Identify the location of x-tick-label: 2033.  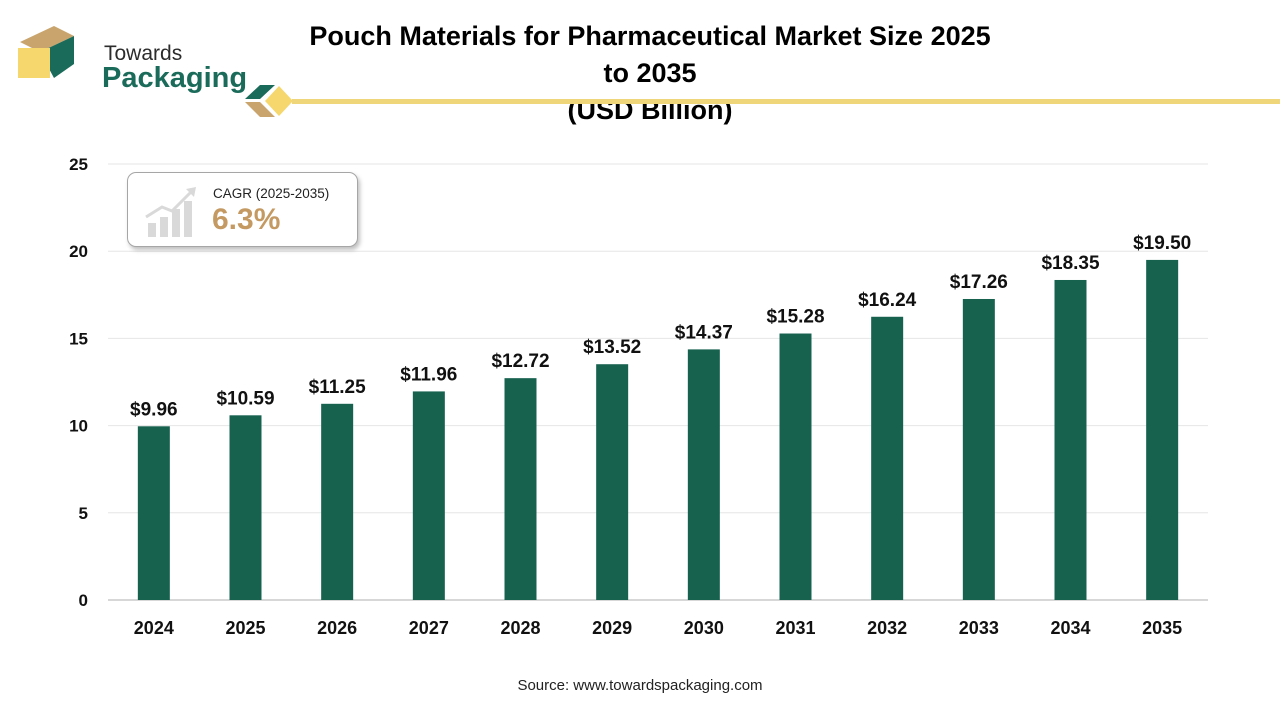
(979, 628).